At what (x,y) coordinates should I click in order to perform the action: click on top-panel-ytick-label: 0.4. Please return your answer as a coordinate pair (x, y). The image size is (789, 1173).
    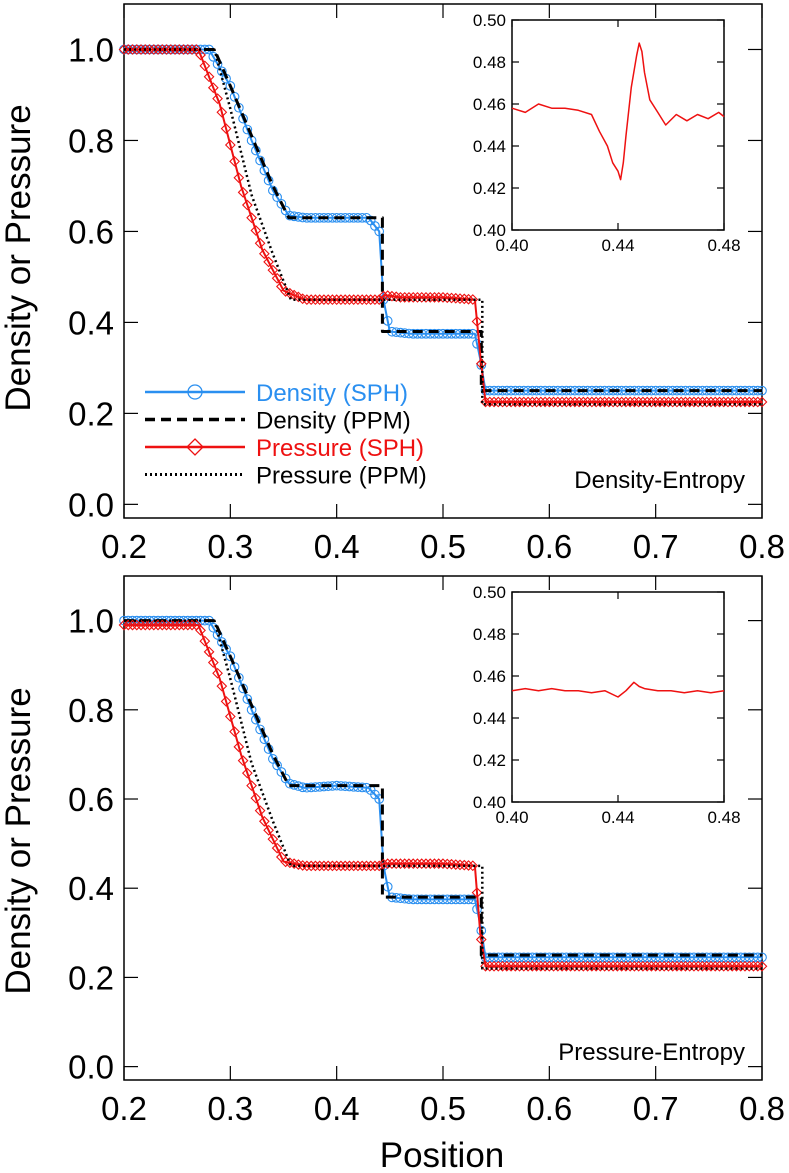
    Looking at the image, I should click on (91, 322).